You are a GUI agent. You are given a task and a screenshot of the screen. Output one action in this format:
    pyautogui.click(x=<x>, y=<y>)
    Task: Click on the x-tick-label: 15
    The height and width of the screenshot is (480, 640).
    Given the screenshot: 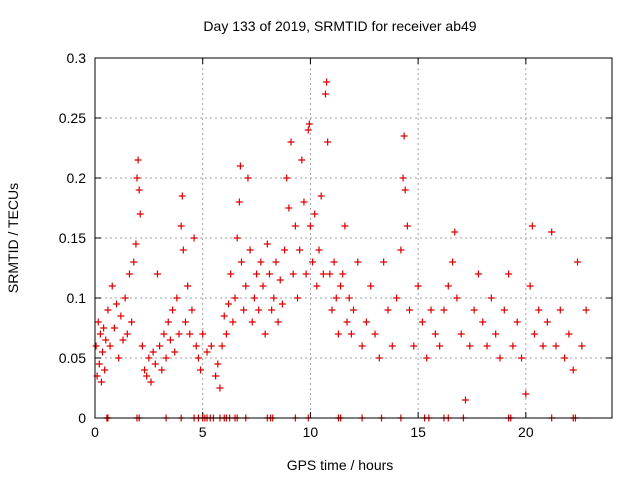 What is the action you would take?
    pyautogui.click(x=418, y=432)
    